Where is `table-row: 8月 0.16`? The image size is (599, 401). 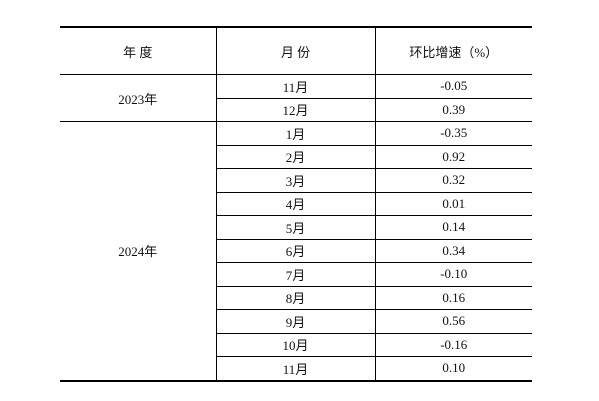
table-row: 8月 0.16 is located at coordinates (296, 298).